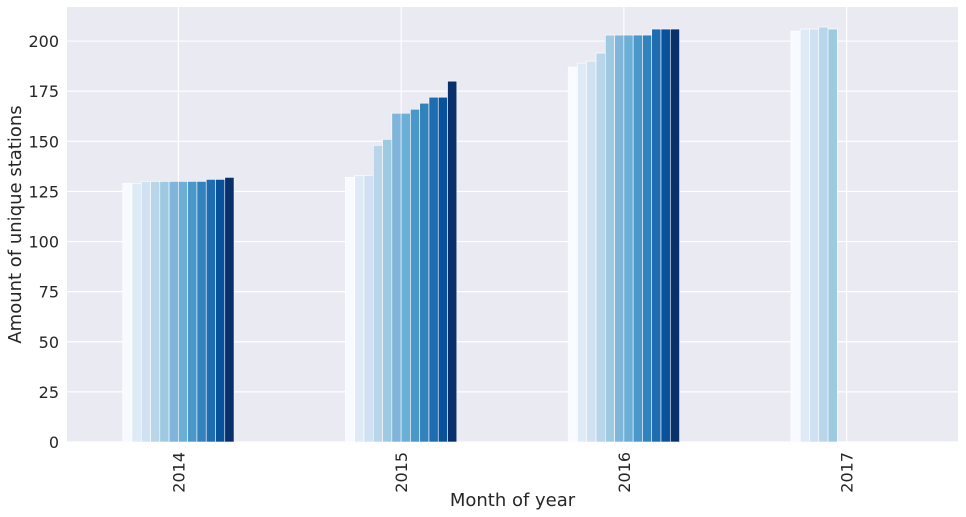  Describe the element at coordinates (49, 392) in the screenshot. I see `y-tick-label: 25` at that location.